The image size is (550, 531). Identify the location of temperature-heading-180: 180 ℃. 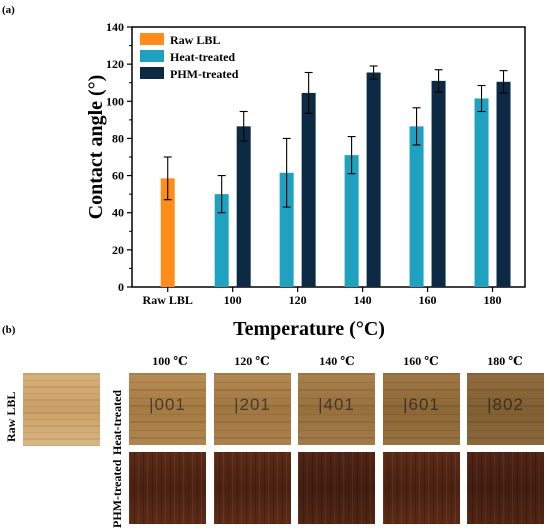
(505, 361).